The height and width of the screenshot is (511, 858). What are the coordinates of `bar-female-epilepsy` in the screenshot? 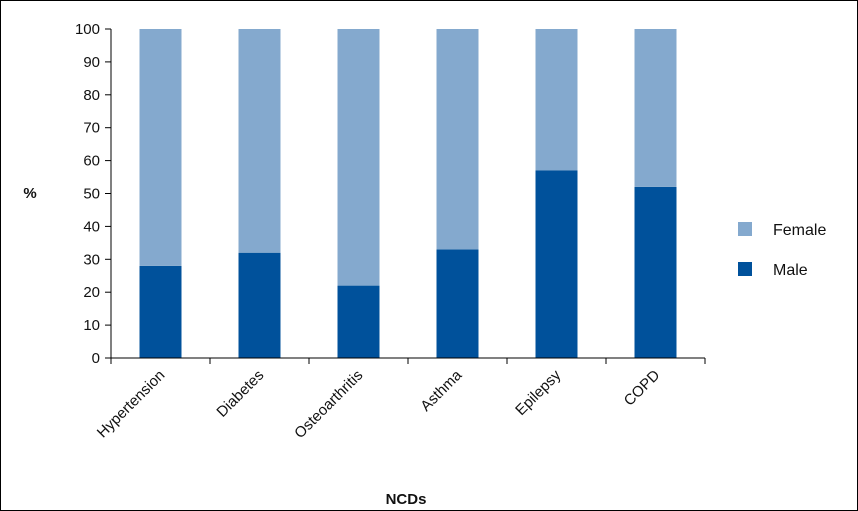 It's located at (557, 100).